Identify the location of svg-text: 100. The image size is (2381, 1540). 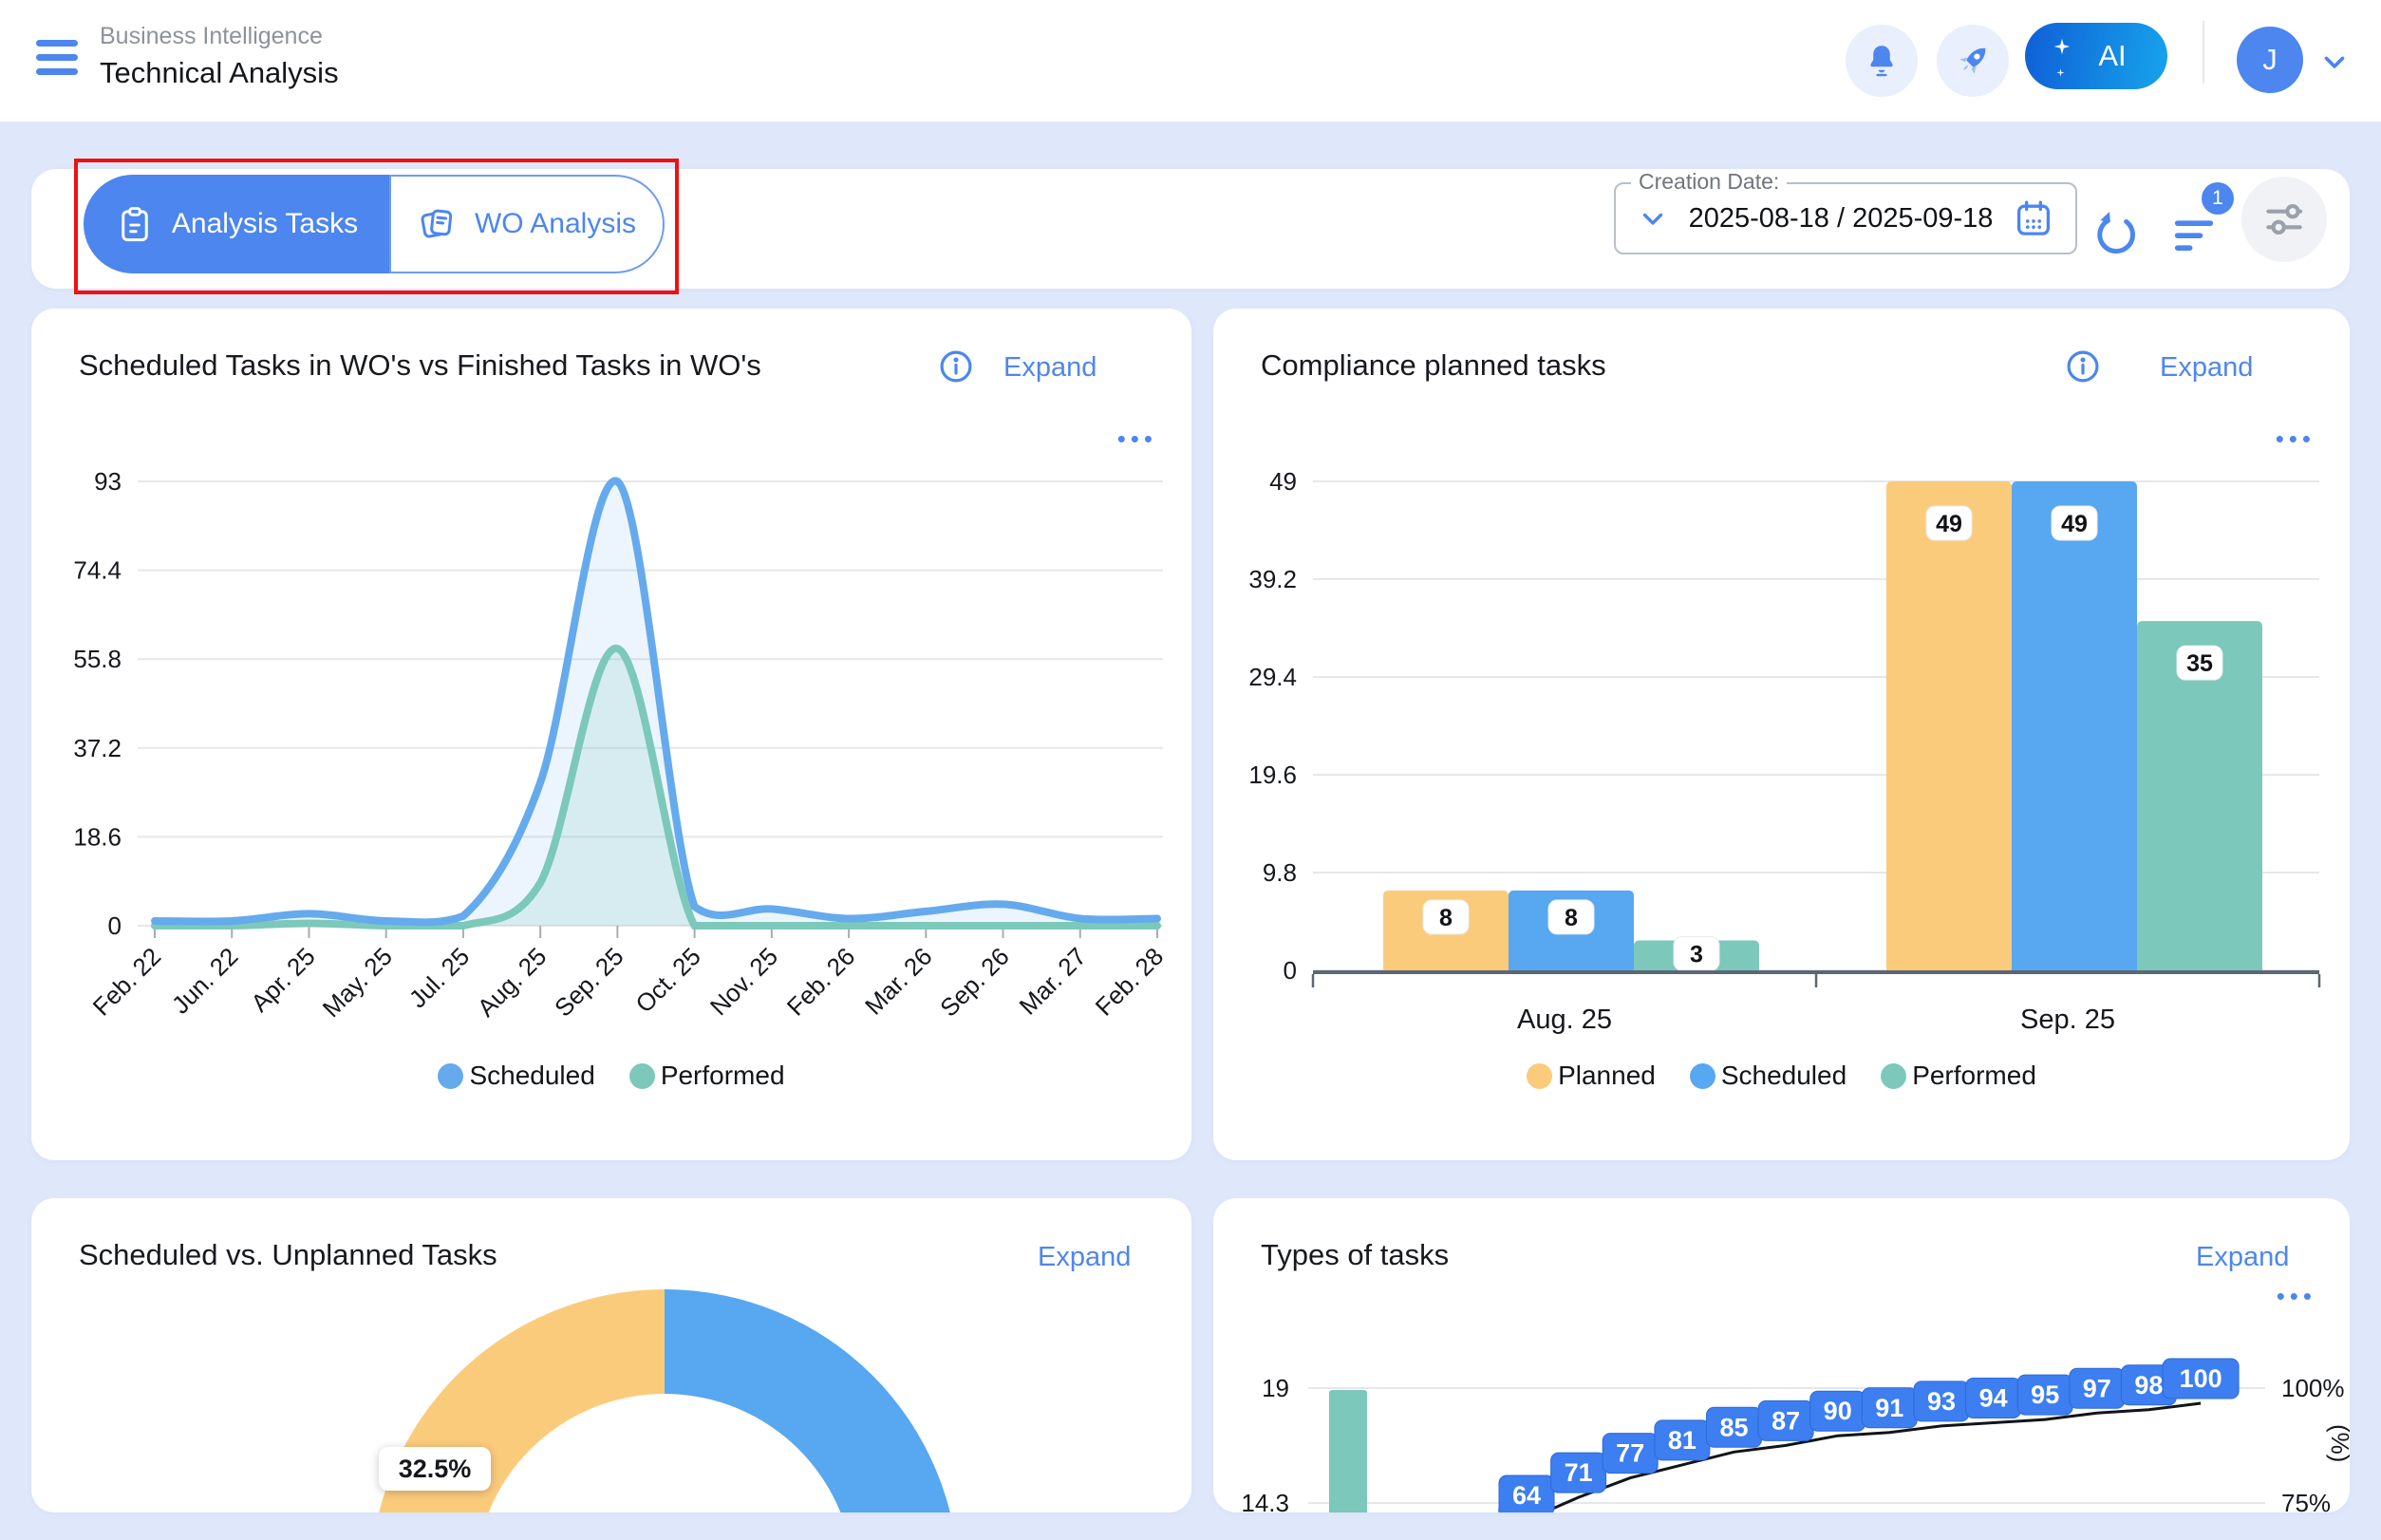
(2201, 1379).